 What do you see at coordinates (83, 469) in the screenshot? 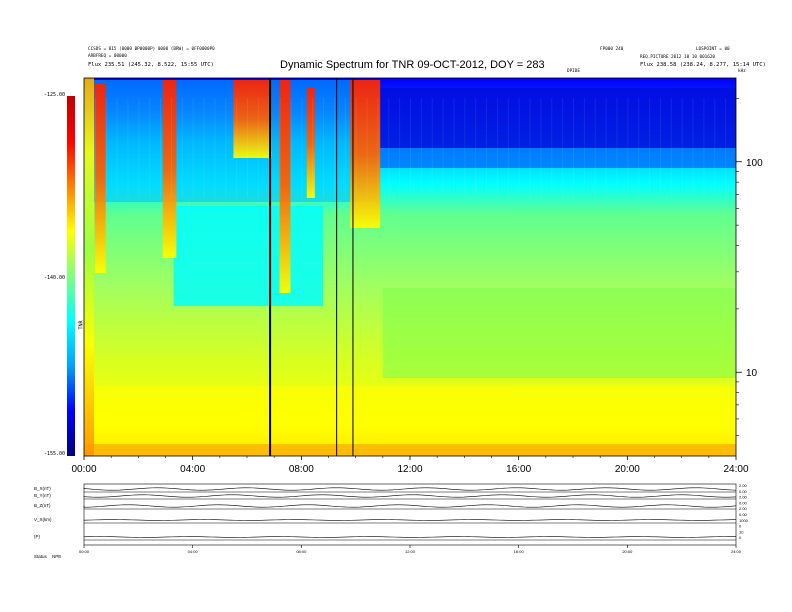
I see `x-tick-label: 00:00` at bounding box center [83, 469].